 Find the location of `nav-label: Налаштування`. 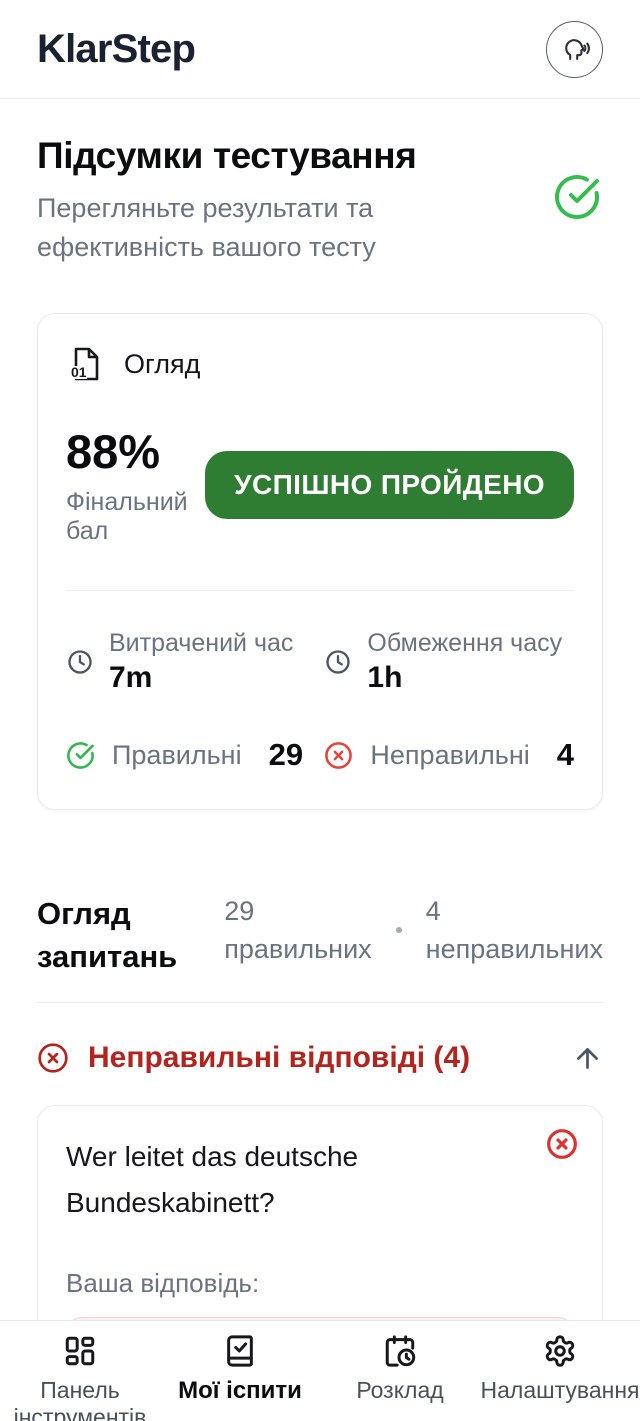

nav-label: Налаштування is located at coordinates (560, 1390).